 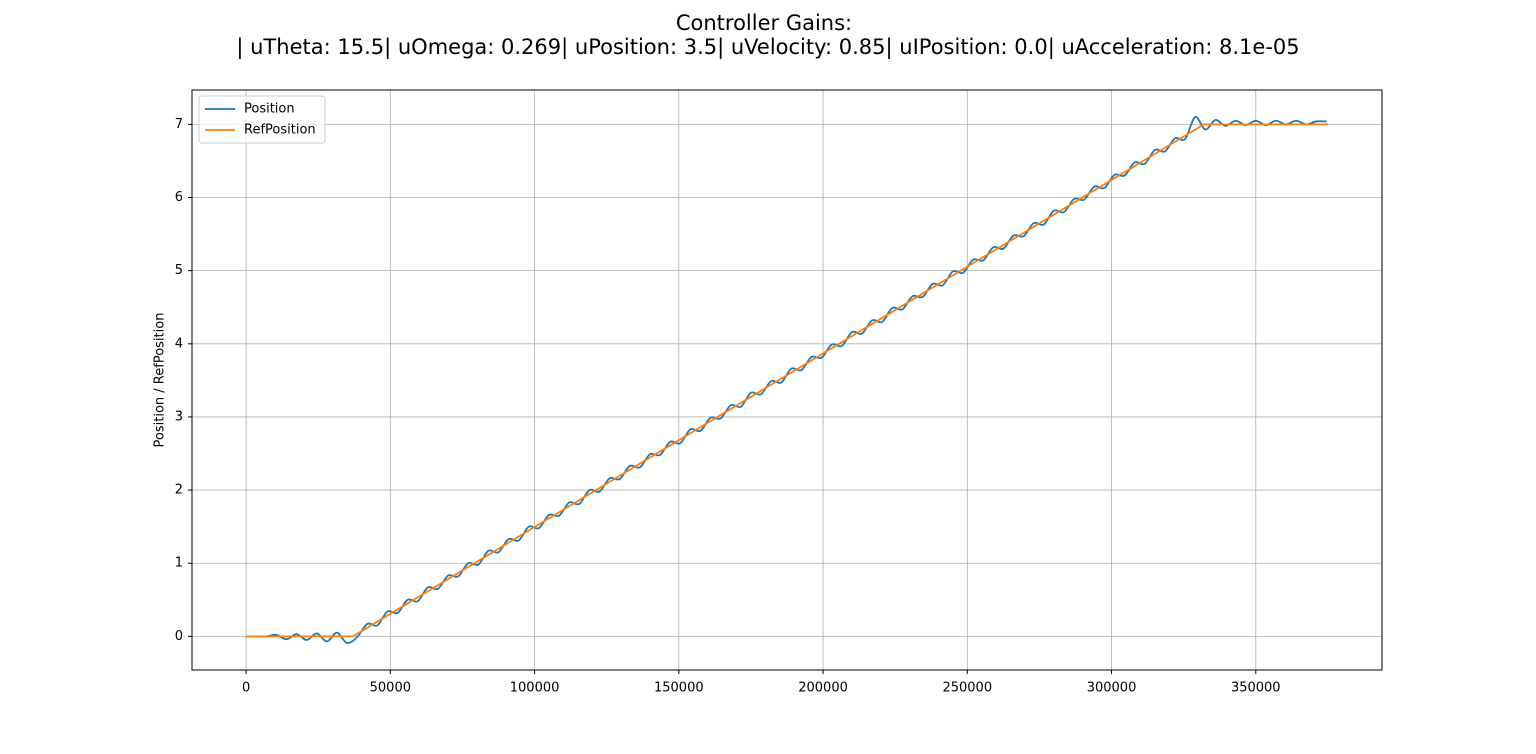 What do you see at coordinates (179, 124) in the screenshot?
I see `y-tick-label: 7` at bounding box center [179, 124].